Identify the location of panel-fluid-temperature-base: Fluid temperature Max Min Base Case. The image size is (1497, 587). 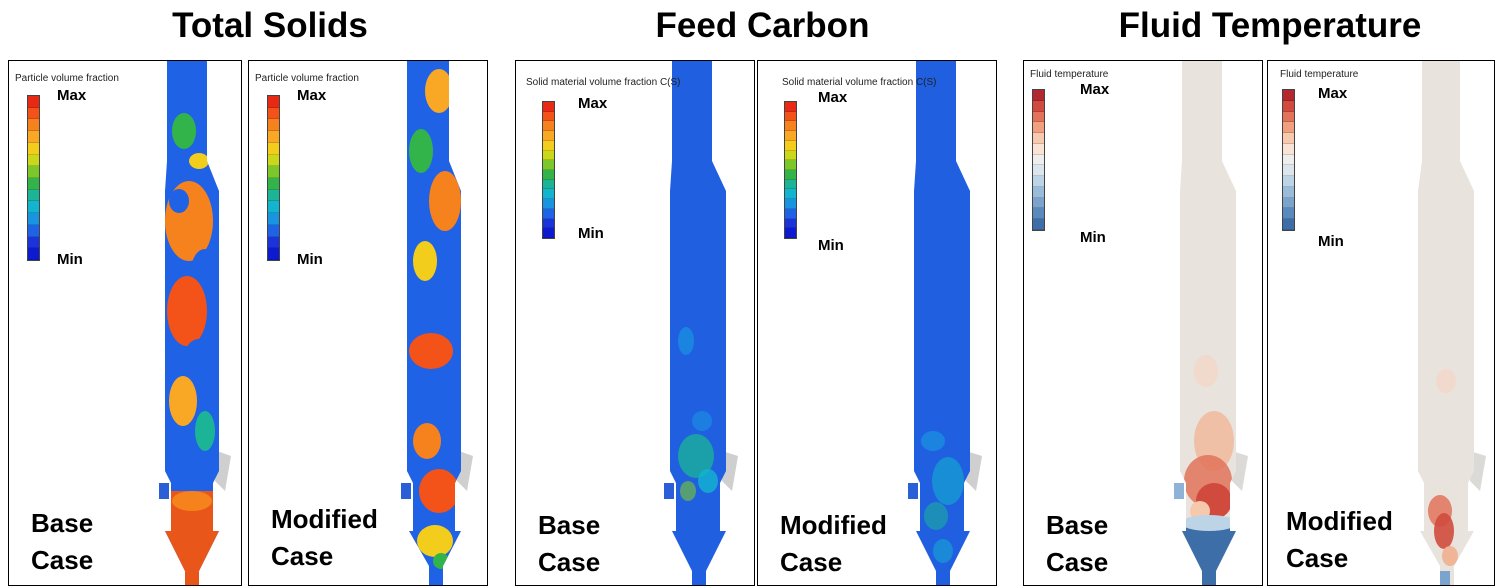
(1143, 323).